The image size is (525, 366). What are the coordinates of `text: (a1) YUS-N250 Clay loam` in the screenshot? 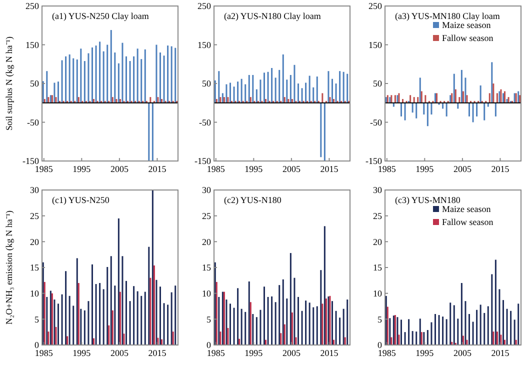 It's located at (100, 16).